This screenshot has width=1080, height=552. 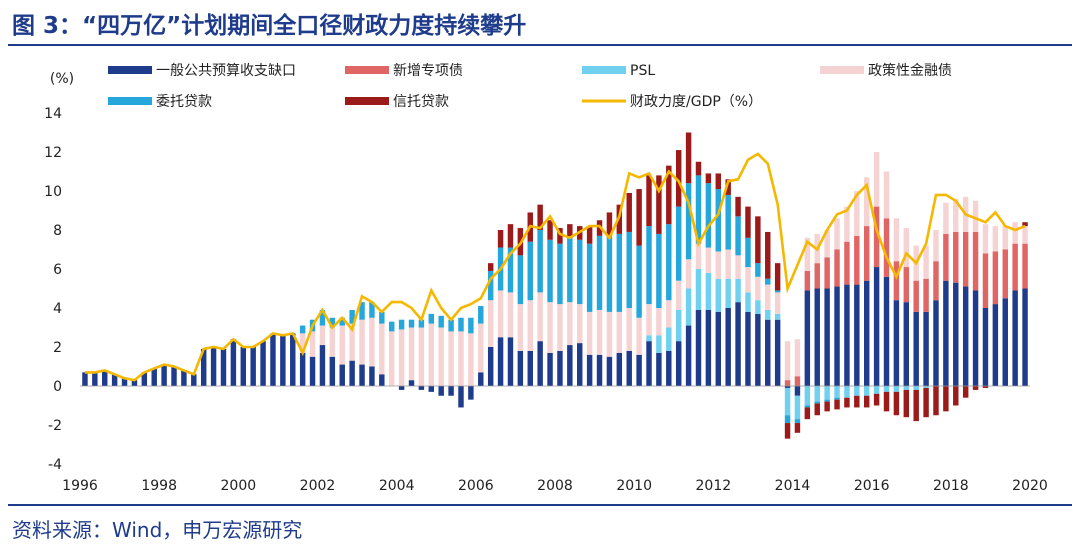 I want to click on y-tick-label: 2, so click(x=57, y=348).